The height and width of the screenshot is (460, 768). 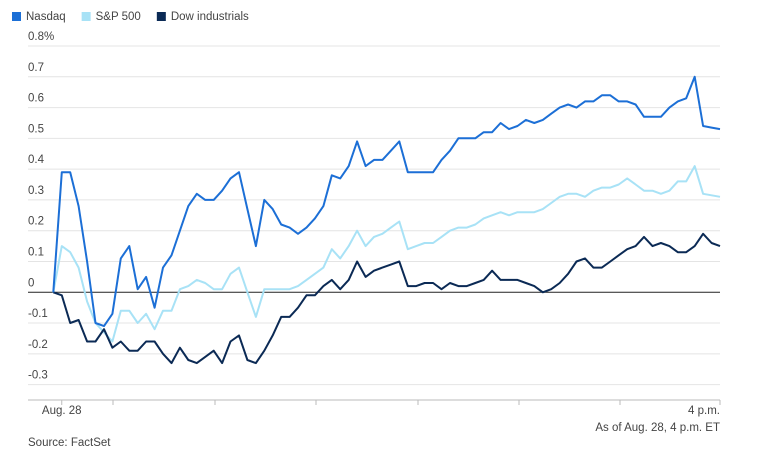 I want to click on legend-label: Nasdaq, so click(x=46, y=17).